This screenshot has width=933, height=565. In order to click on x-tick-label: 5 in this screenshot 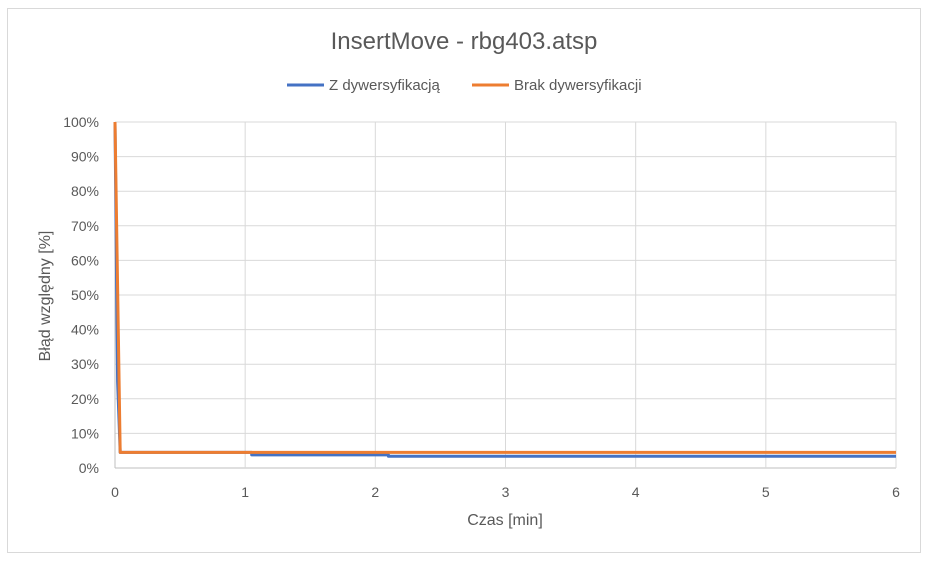, I will do `click(766, 492)`.